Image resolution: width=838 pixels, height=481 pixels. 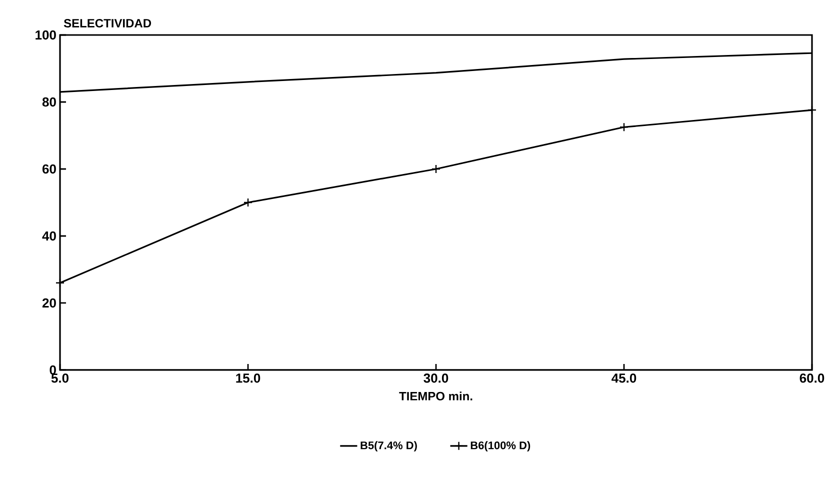 I want to click on y-tick-label: 0, so click(x=53, y=370).